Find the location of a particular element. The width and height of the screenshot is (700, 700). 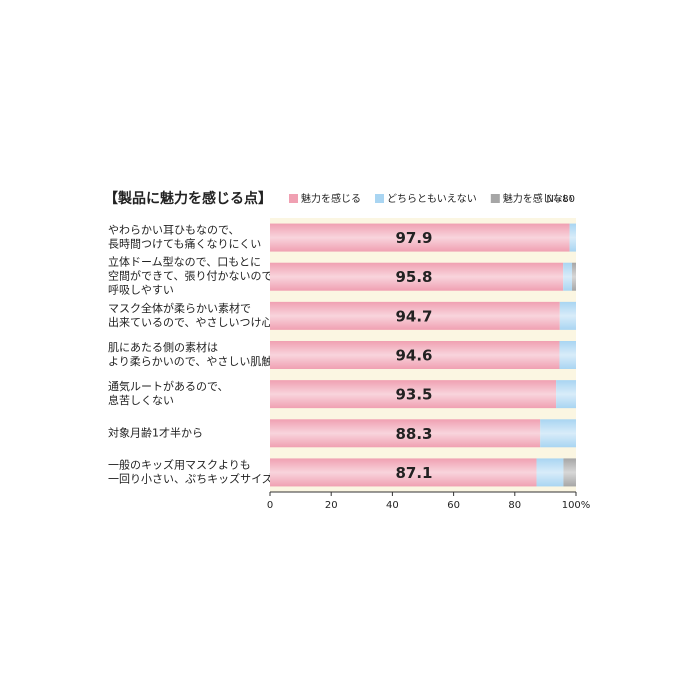

category-label: 息苦しくない is located at coordinates (141, 400).